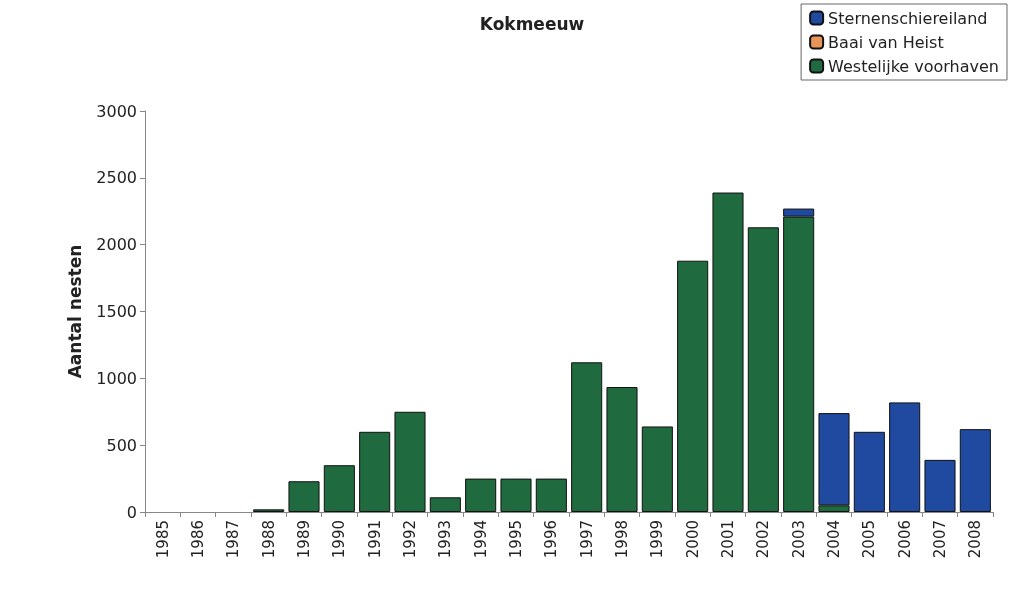 The width and height of the screenshot is (1011, 592). What do you see at coordinates (763, 539) in the screenshot?
I see `x-tick-label: 2002` at bounding box center [763, 539].